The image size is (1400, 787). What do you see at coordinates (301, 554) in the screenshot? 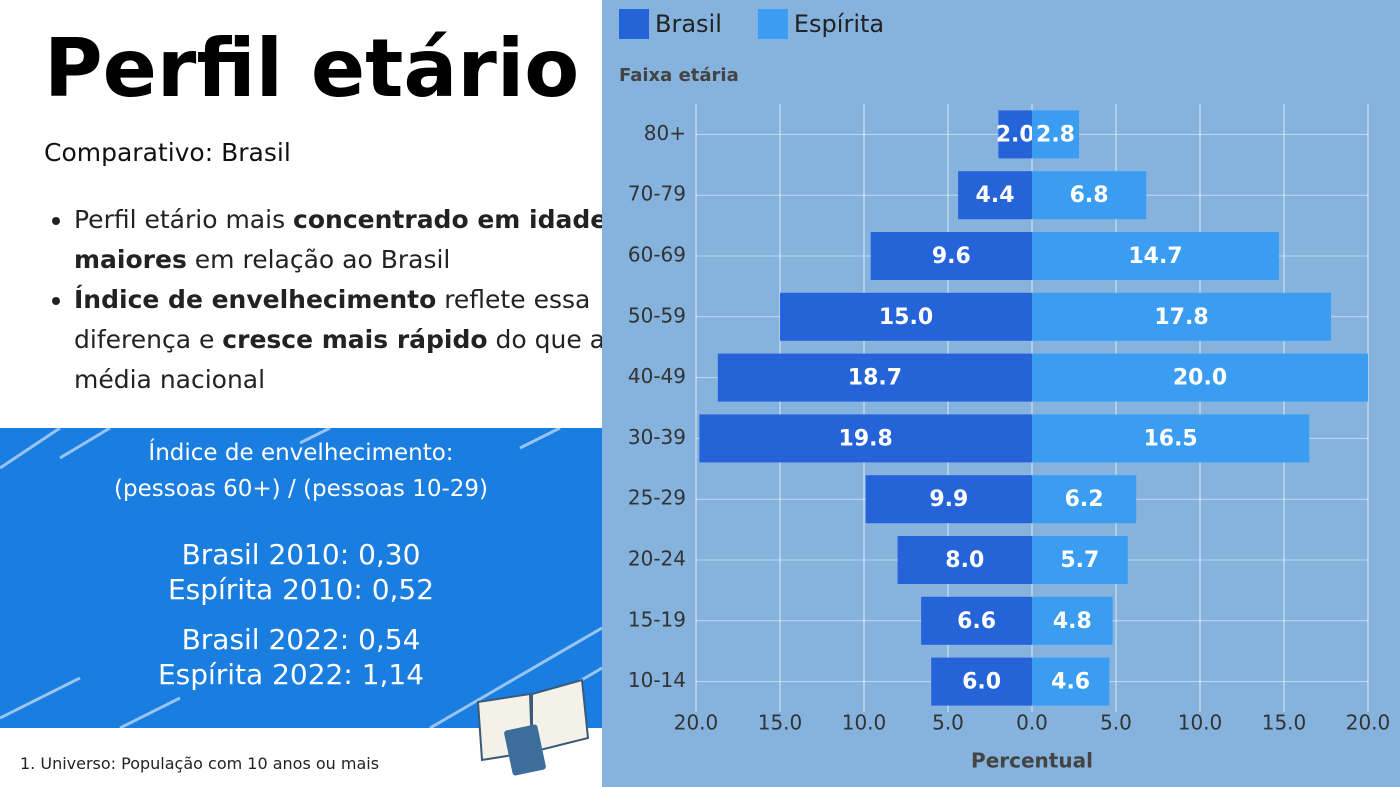
I see `box-line: Brasil 2010: 0,30` at bounding box center [301, 554].